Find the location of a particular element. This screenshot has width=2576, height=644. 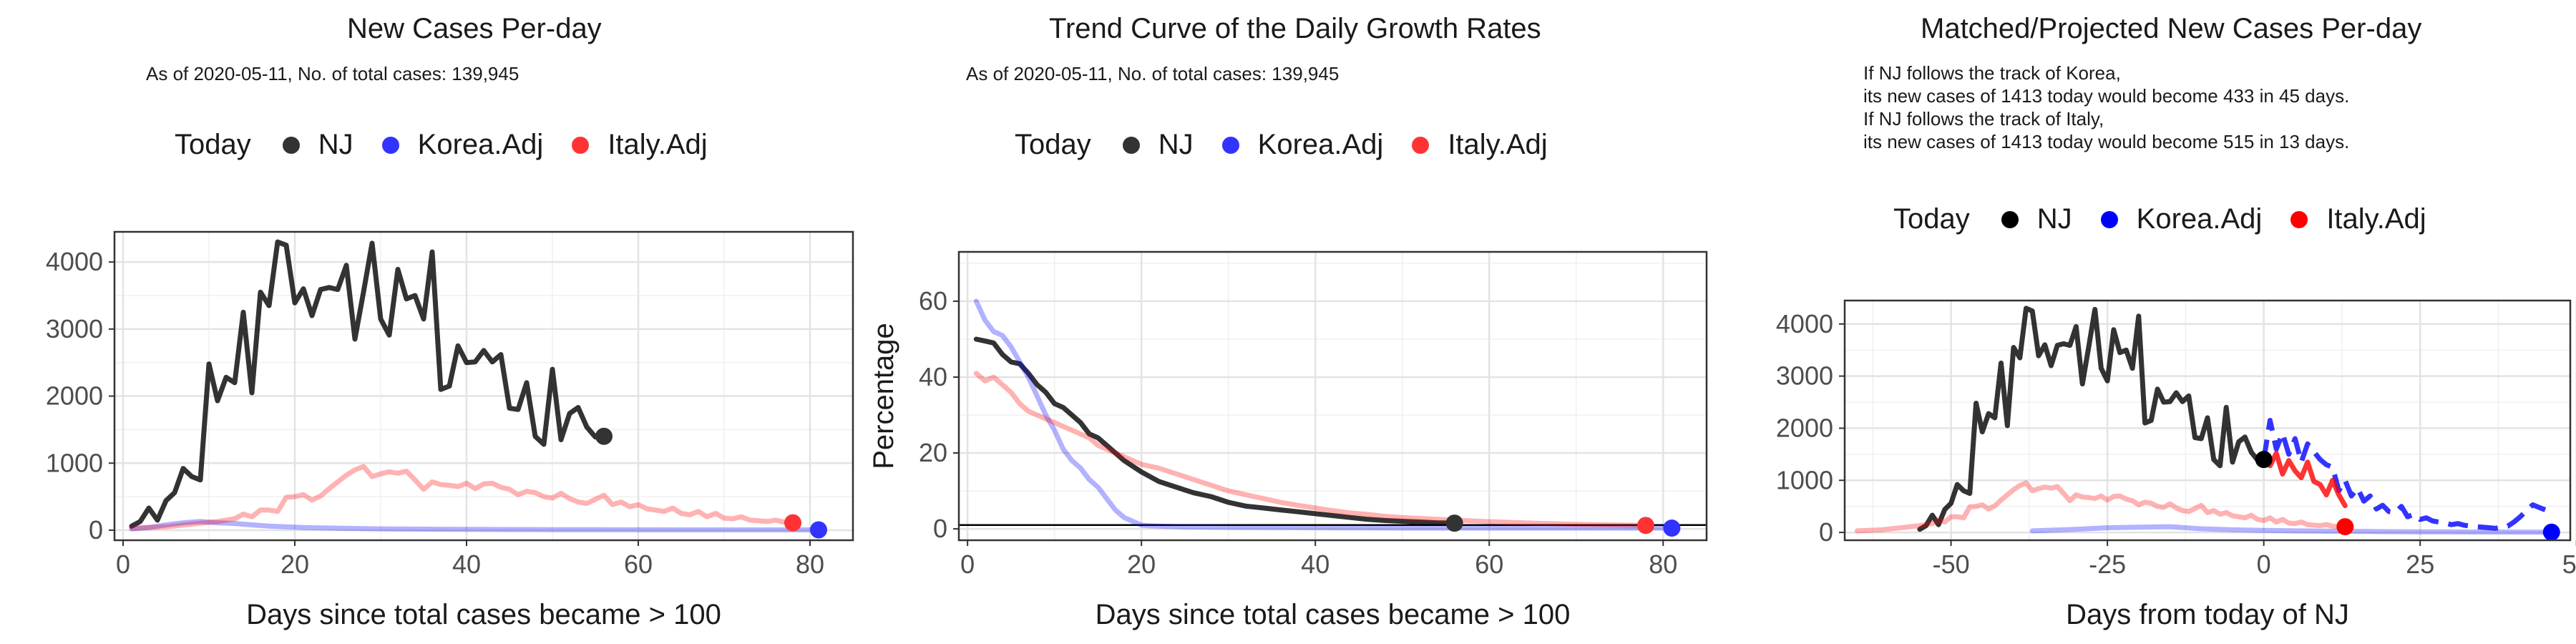

y-axis-label: Percentage is located at coordinates (883, 396).